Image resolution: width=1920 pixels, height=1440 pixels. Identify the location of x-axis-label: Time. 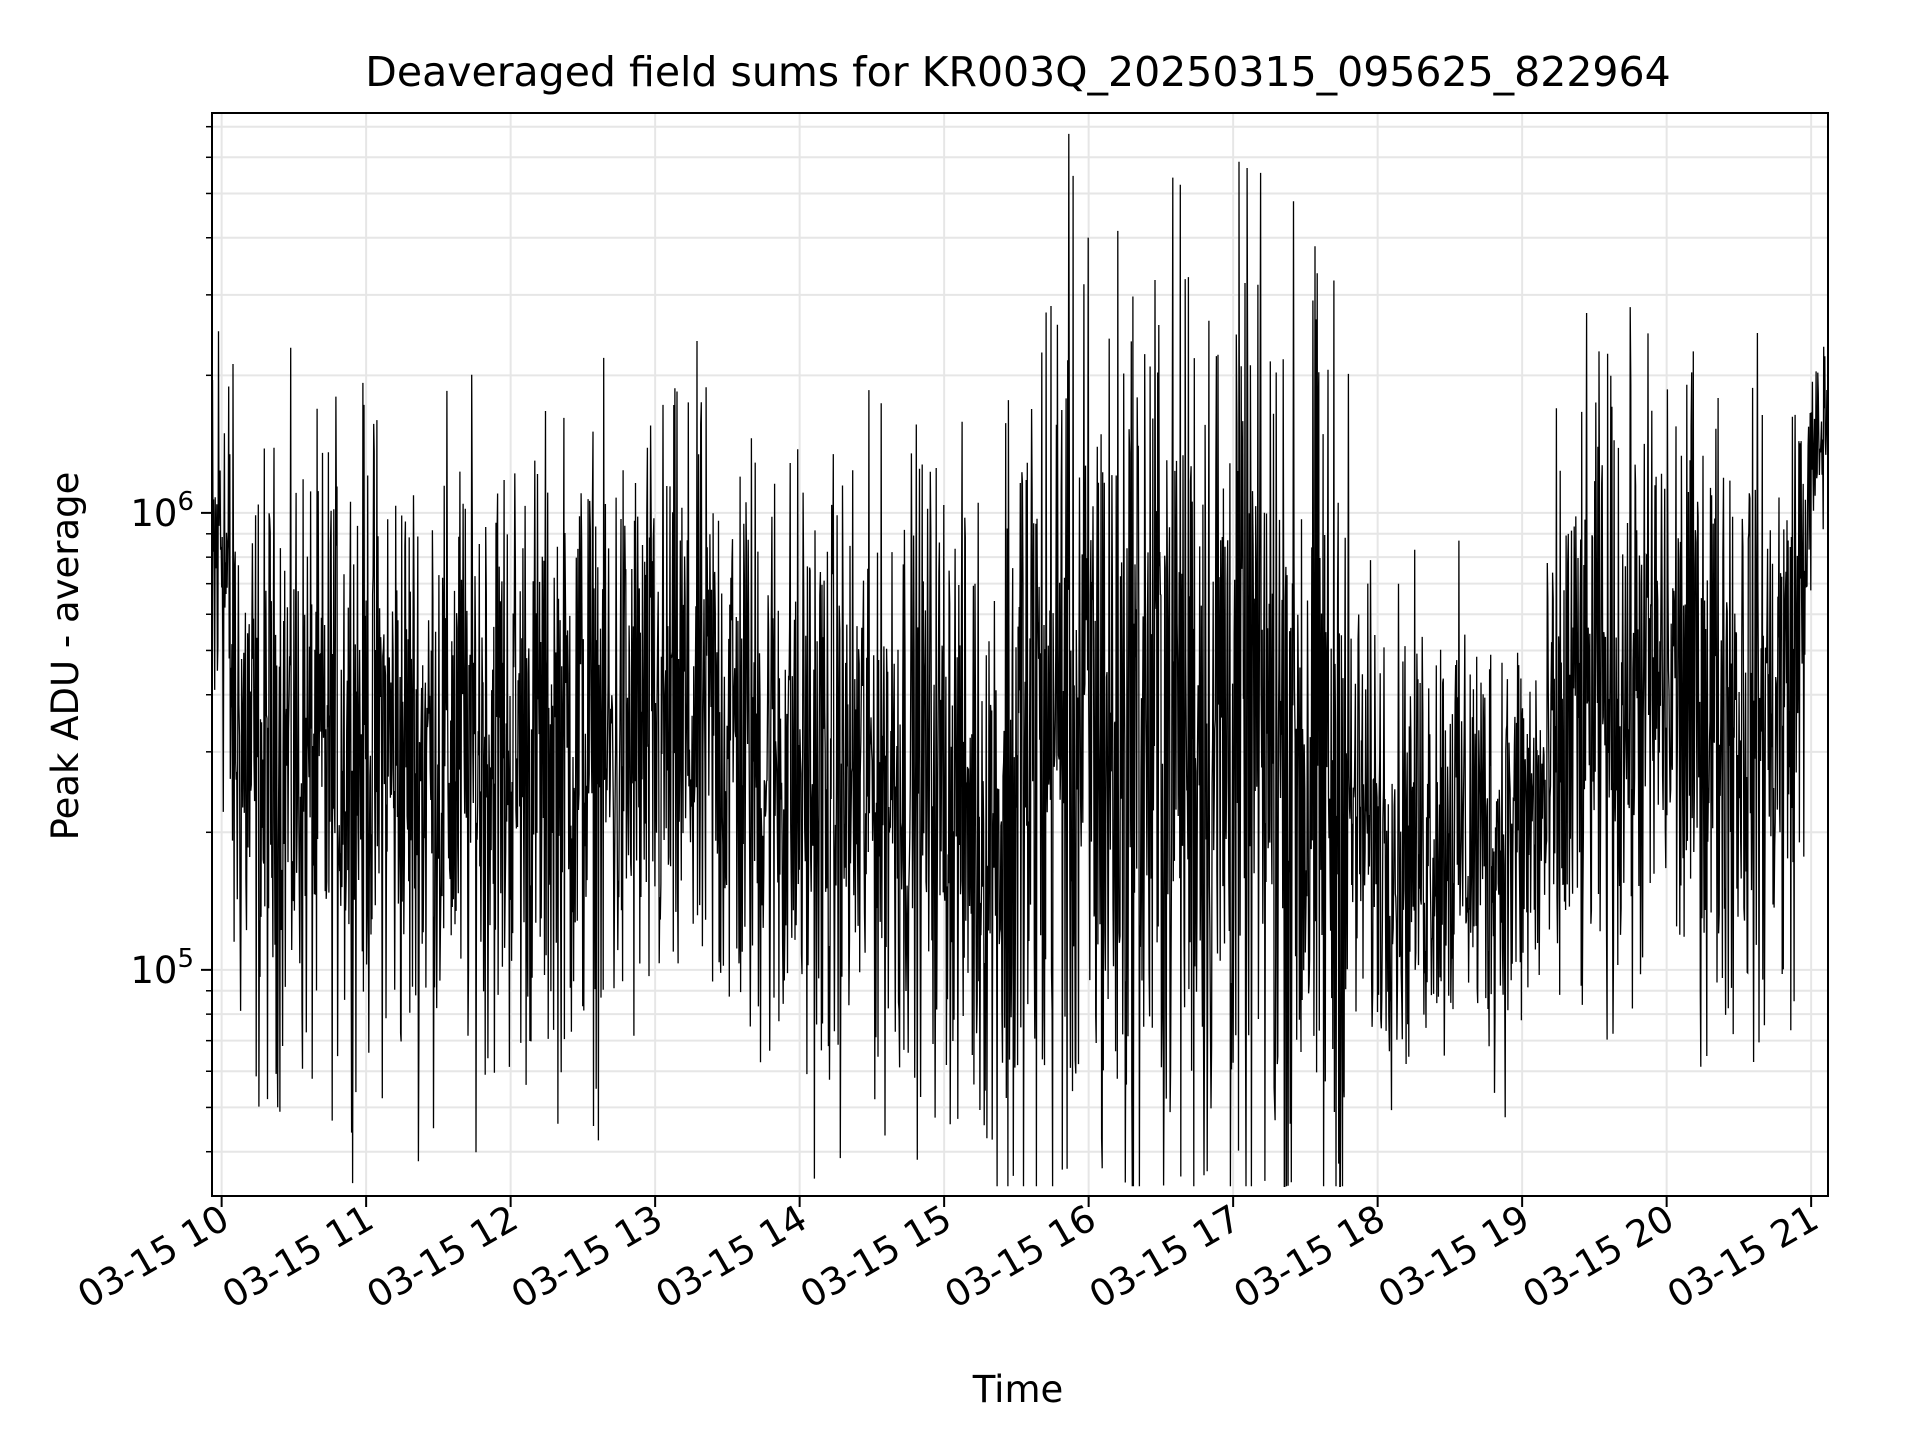
(1018, 1389).